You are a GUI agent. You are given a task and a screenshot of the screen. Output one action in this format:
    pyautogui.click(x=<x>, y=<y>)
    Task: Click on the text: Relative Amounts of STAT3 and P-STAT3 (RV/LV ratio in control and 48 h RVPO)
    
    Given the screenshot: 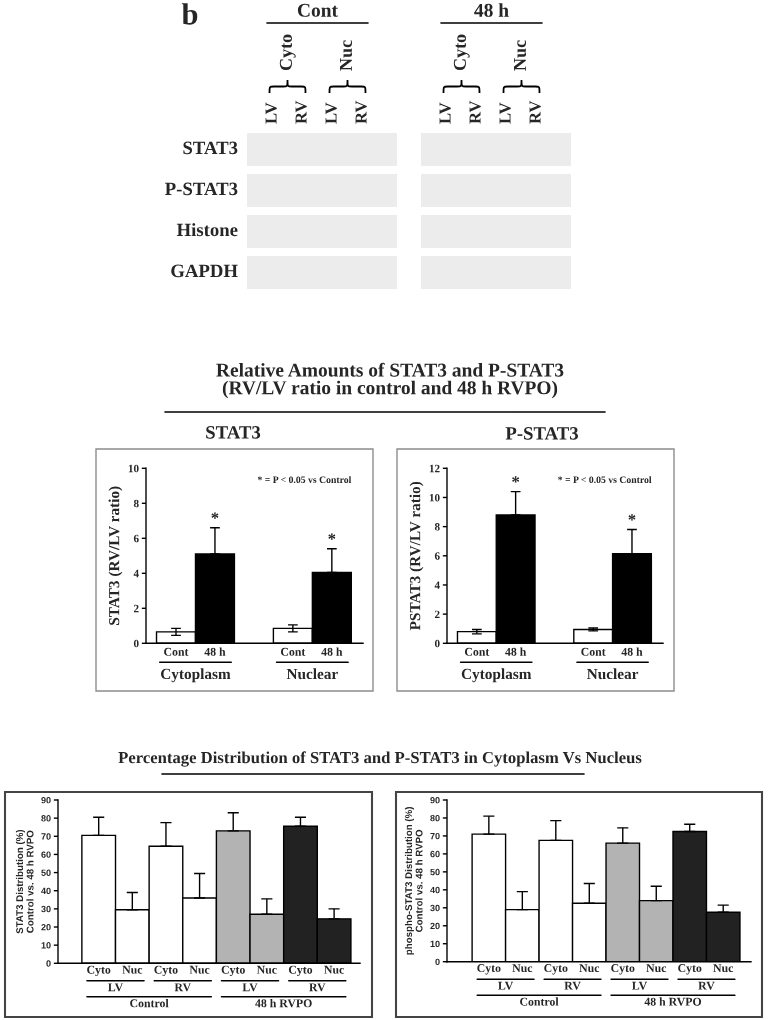 What is the action you would take?
    pyautogui.click(x=390, y=380)
    